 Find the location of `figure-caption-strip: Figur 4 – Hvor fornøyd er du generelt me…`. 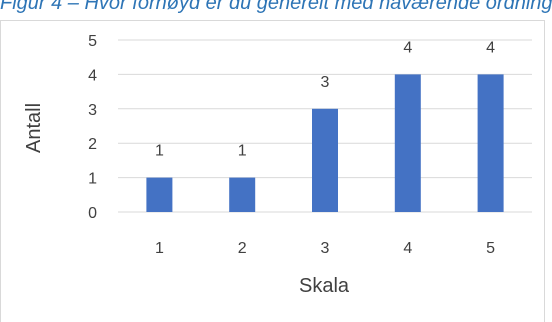

figure-caption-strip: Figur 4 – Hvor fornøyd er du generelt me… is located at coordinates (276, 11).